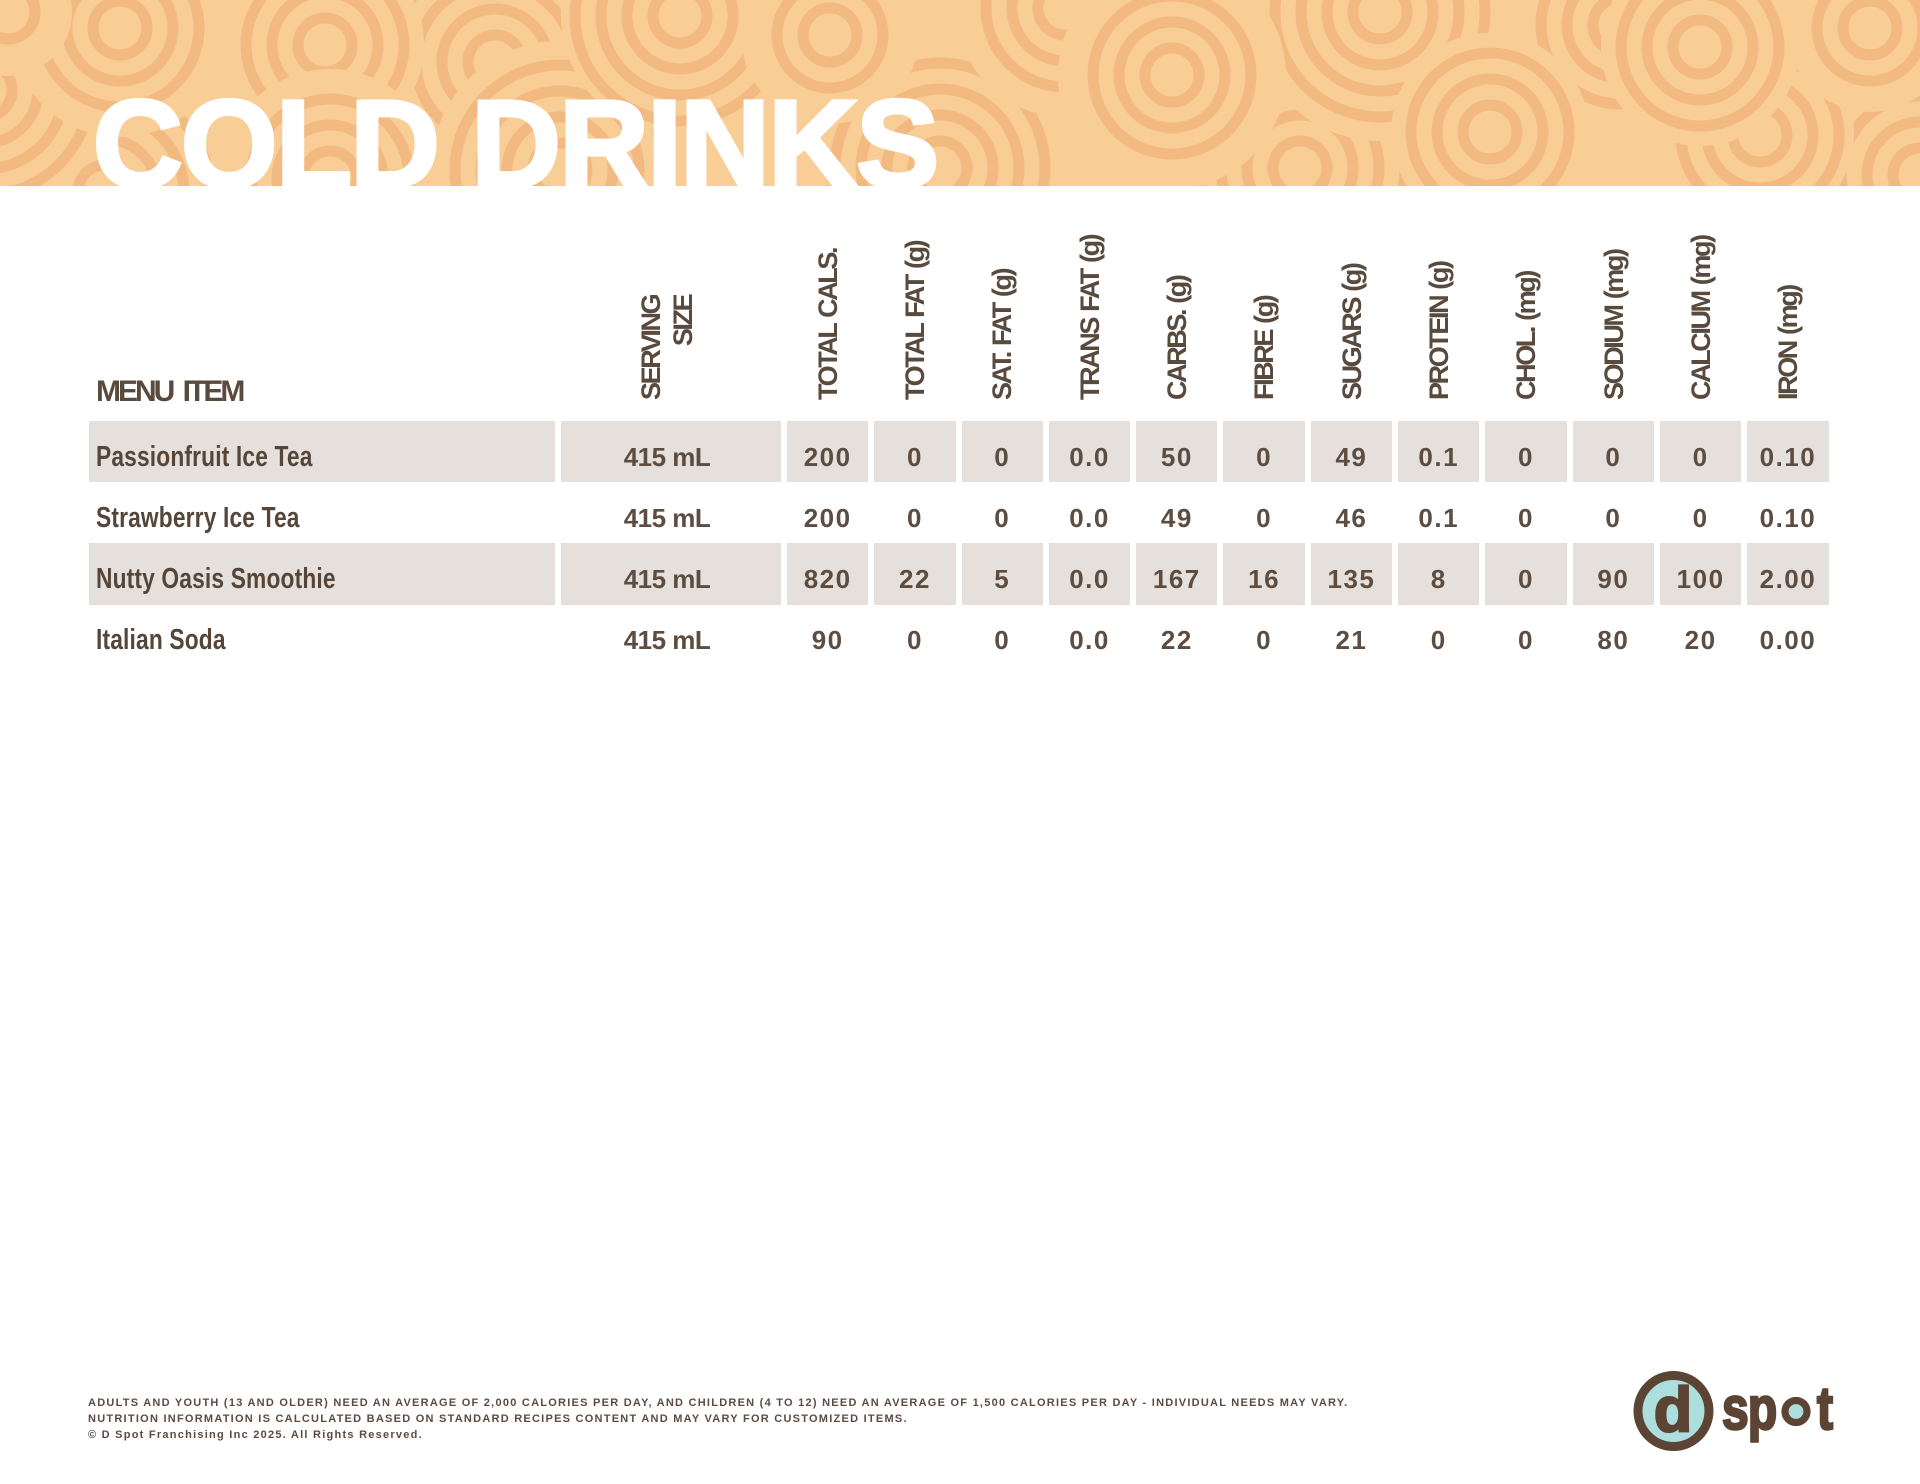 Image resolution: width=1920 pixels, height=1484 pixels. What do you see at coordinates (1673, 1411) in the screenshot?
I see `svg-text: d` at bounding box center [1673, 1411].